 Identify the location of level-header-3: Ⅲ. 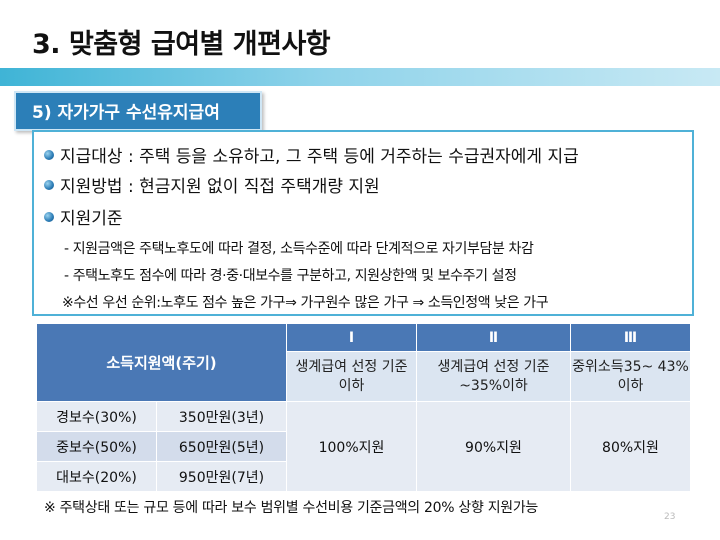
(630, 337).